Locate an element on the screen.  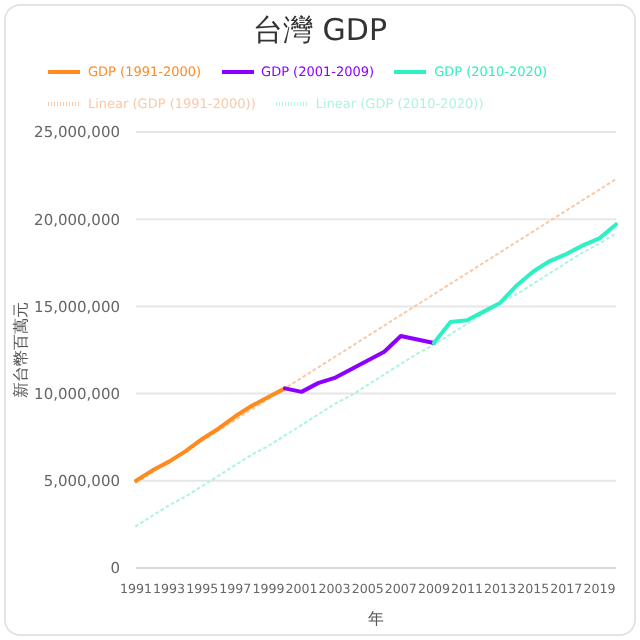
x-axis-title: 年 is located at coordinates (376, 619).